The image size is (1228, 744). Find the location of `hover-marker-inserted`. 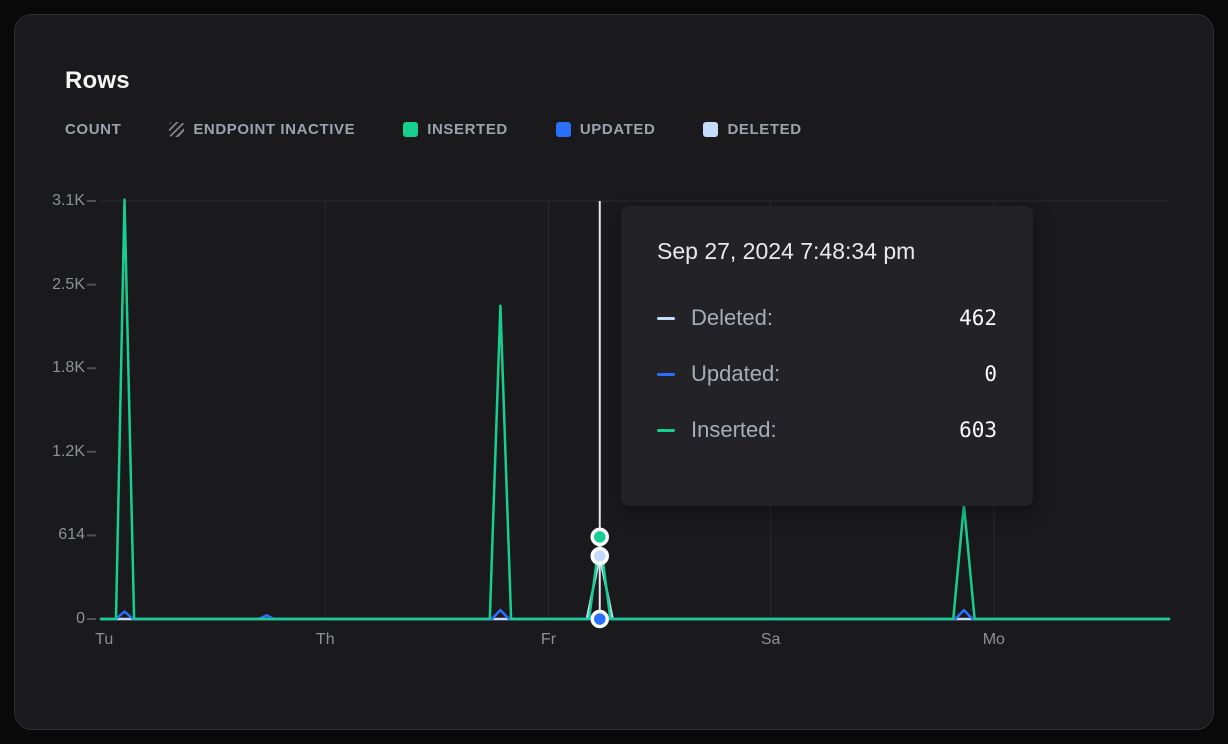

hover-marker-inserted is located at coordinates (600, 537).